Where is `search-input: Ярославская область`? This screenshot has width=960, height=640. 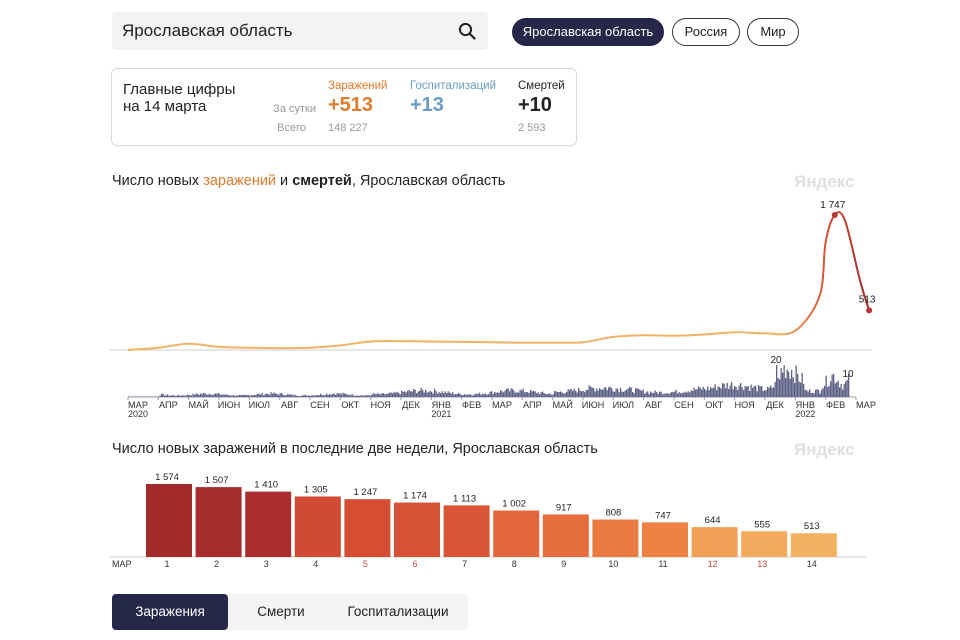
search-input: Ярославская область is located at coordinates (207, 30).